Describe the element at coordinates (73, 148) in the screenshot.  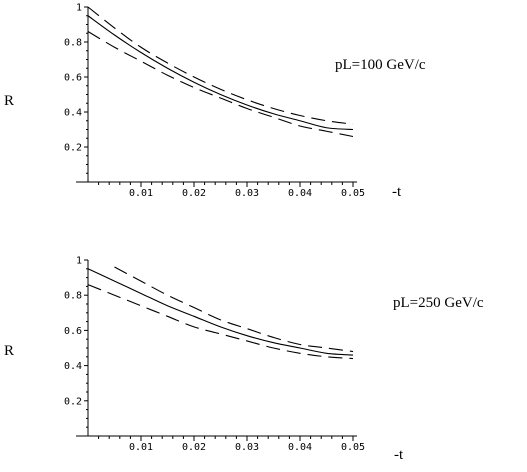
I see `y-tick-label-pl100: 0.2` at that location.